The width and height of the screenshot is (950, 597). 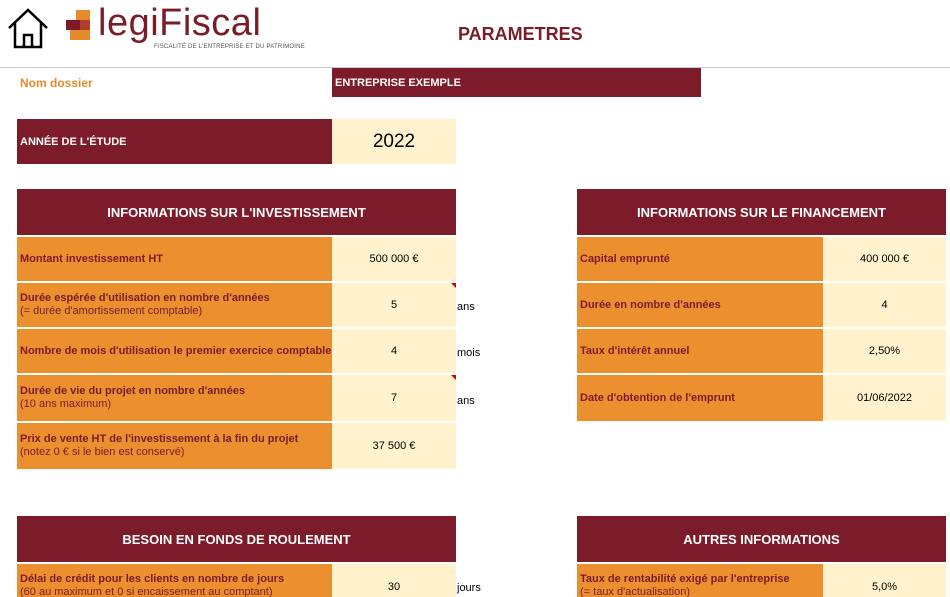 I want to click on dossier-value: ENTREPRISE EXEMPLE, so click(x=516, y=82).